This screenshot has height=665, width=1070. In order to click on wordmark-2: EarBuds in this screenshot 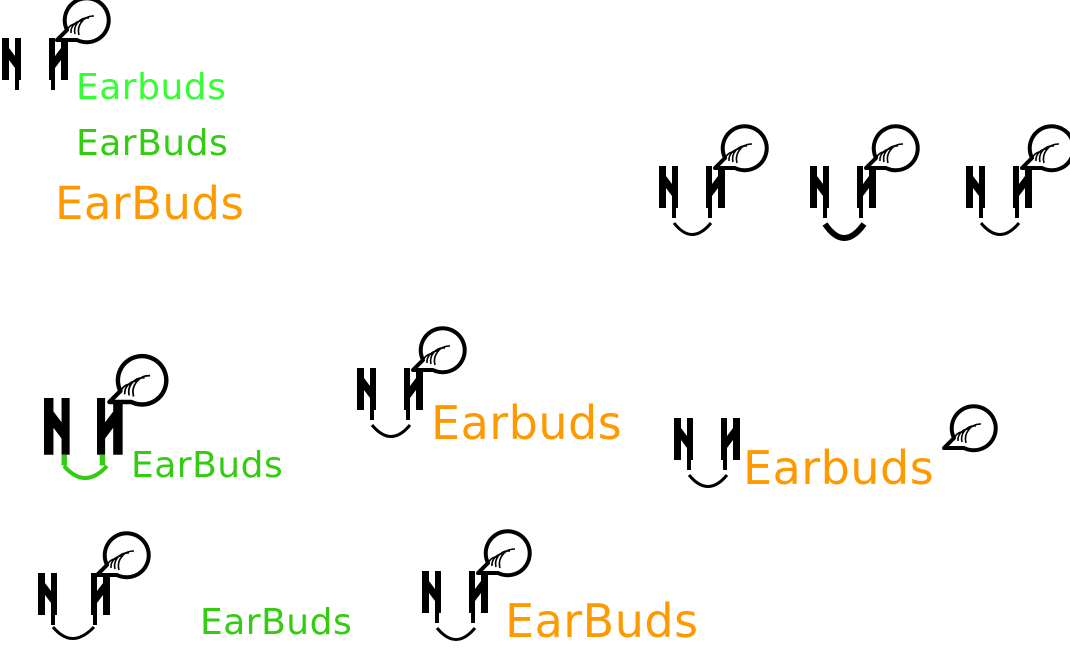, I will do `click(152, 143)`.